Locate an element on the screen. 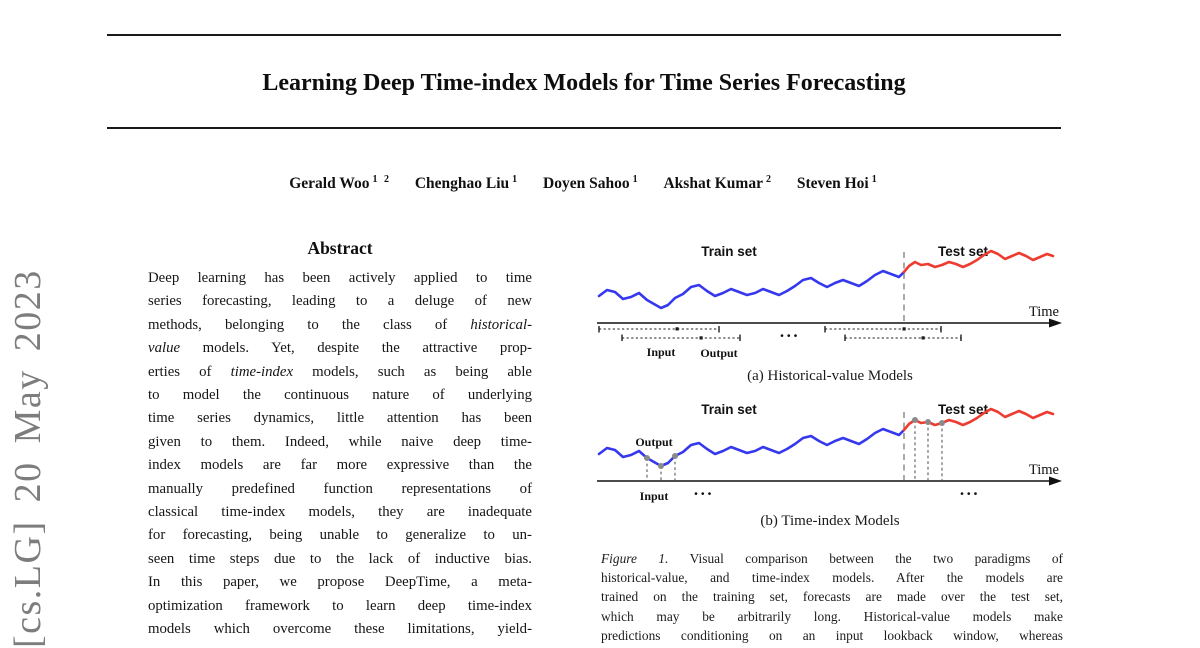 The image size is (1200, 648). author: Steven Hoi 1 is located at coordinates (838, 183).